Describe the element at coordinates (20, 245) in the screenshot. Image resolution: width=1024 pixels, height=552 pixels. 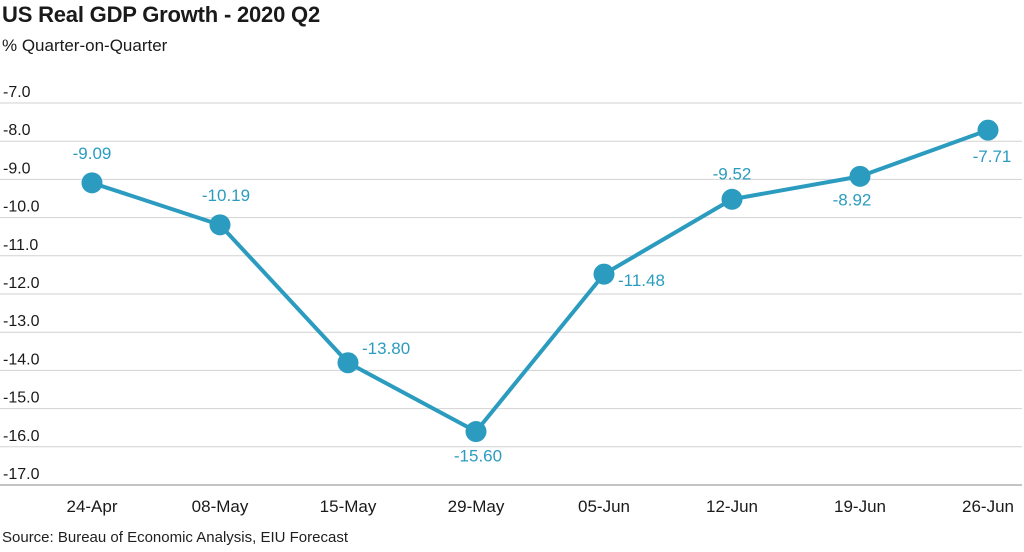
I see `y-tick-label: -11.0` at that location.